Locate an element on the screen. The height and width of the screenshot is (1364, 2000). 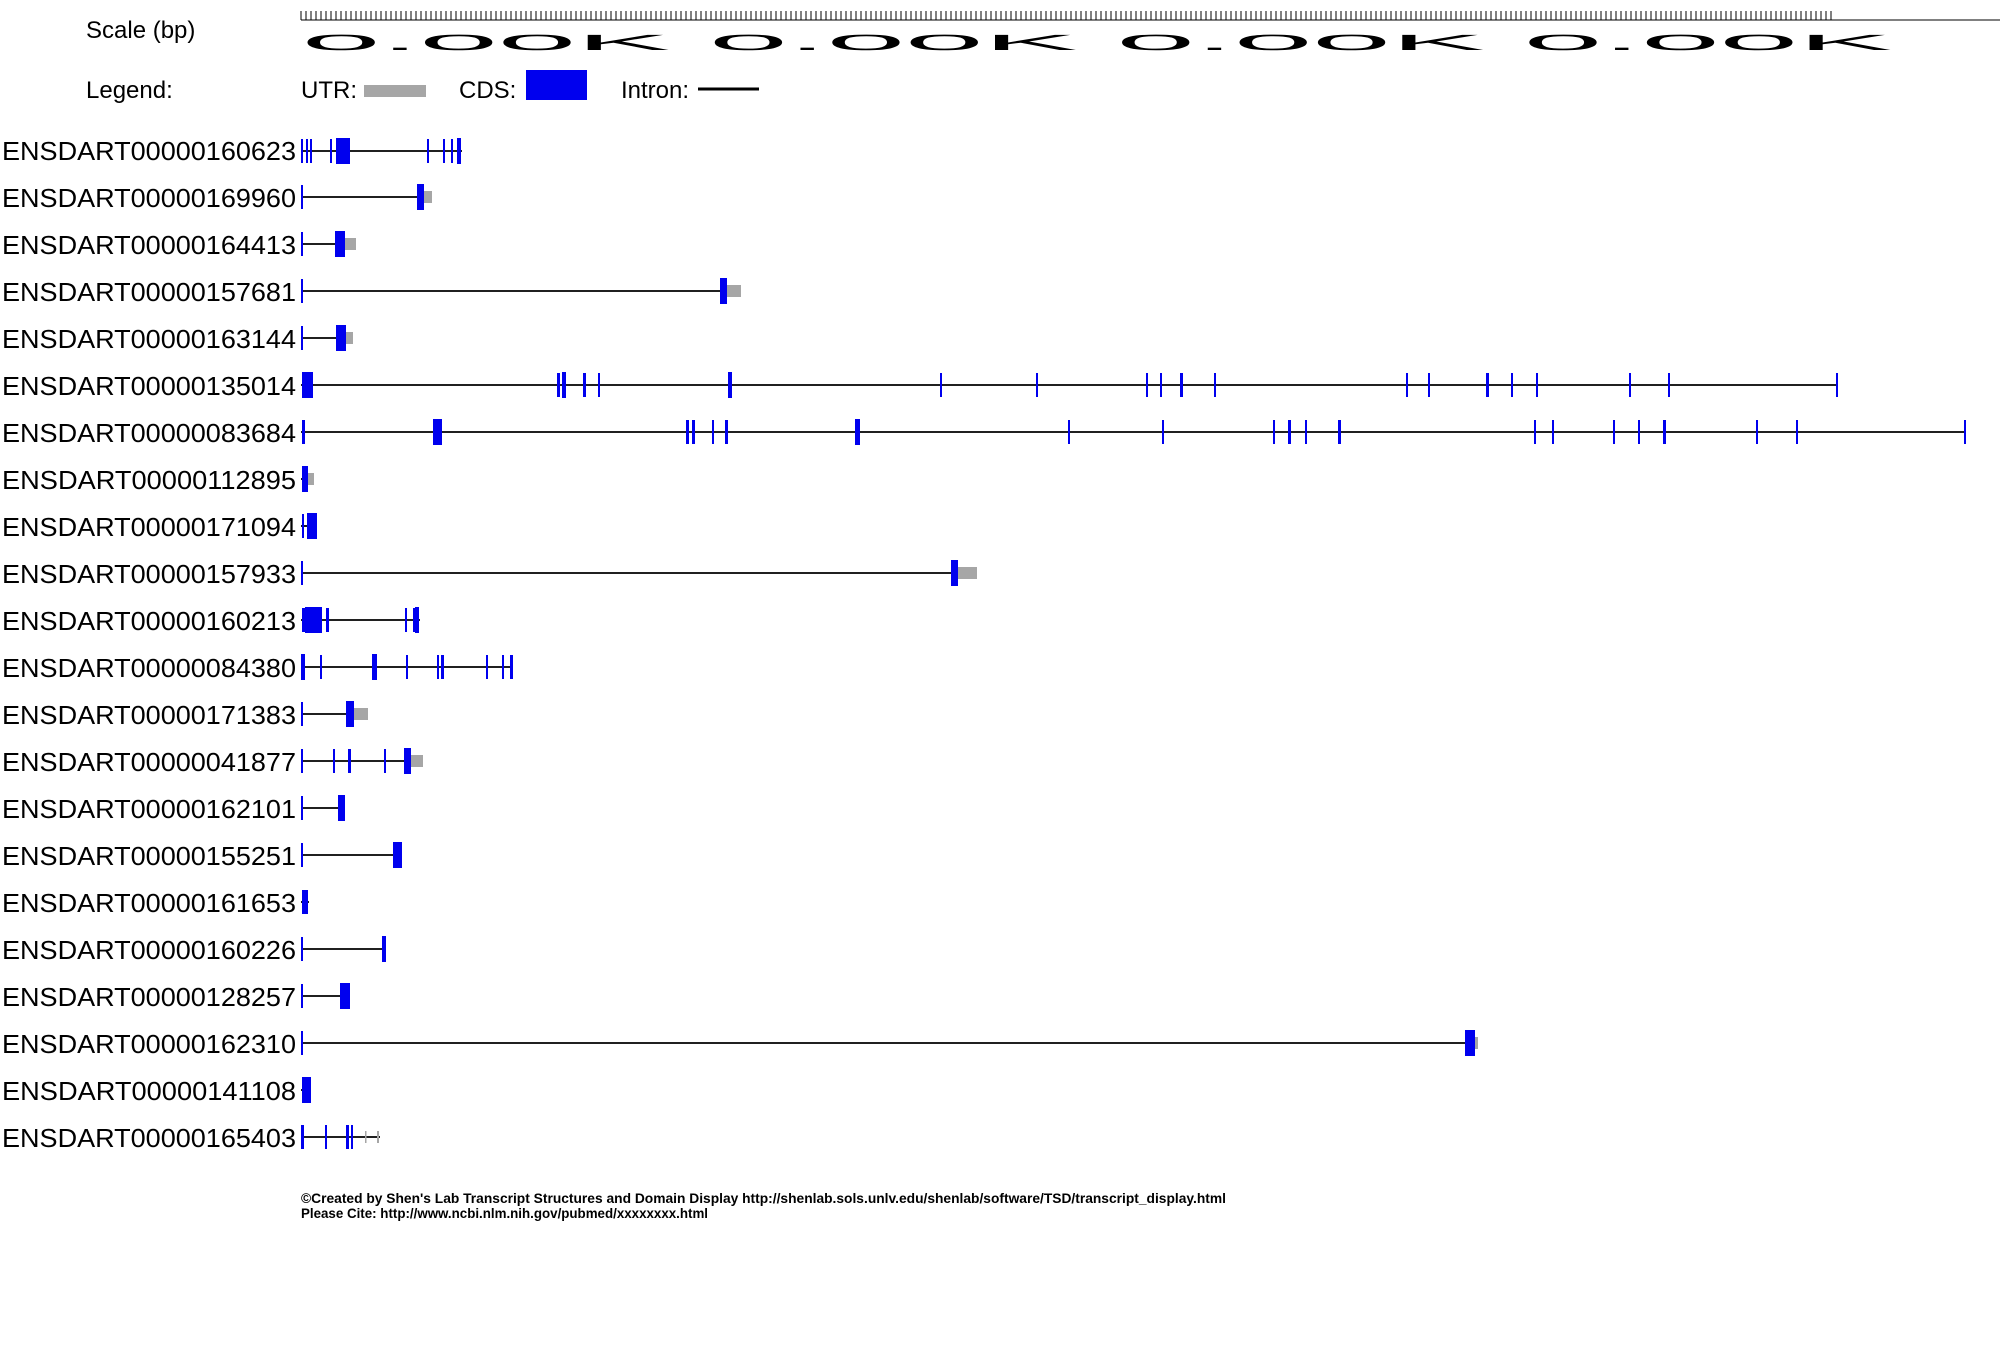
transcript-label: ENSDART00000162310 is located at coordinates (149, 1044).